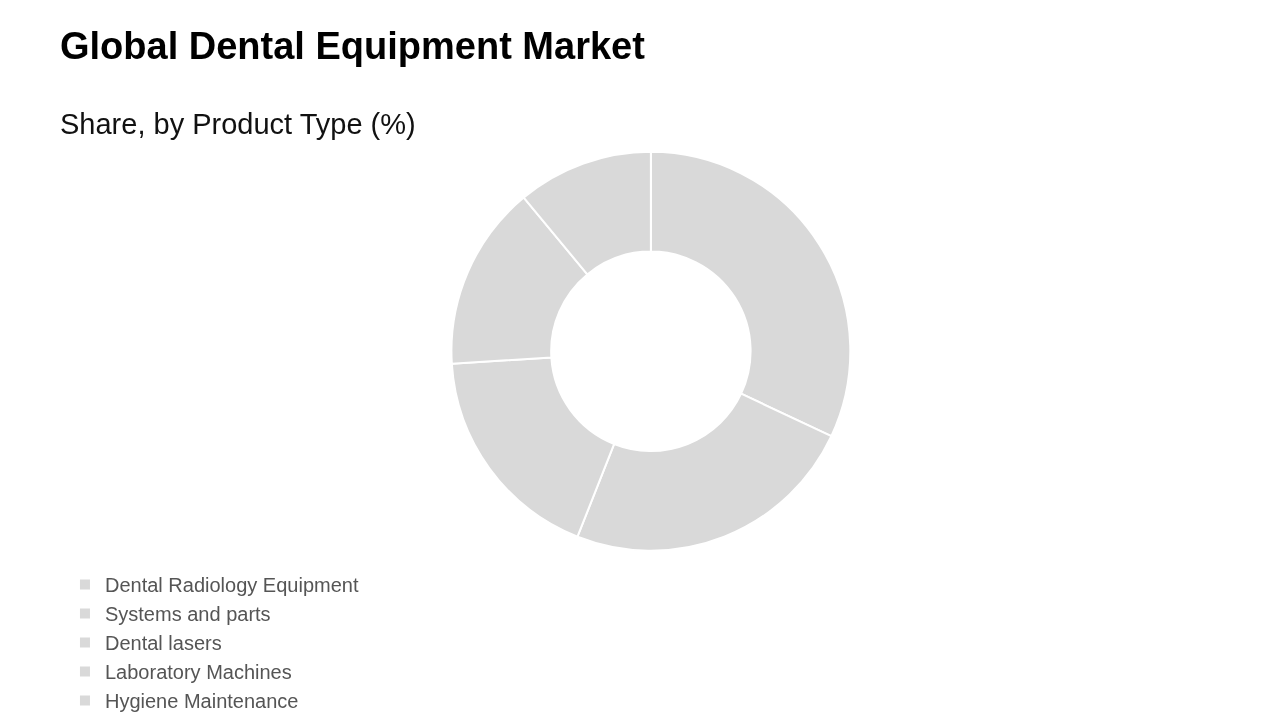  Describe the element at coordinates (187, 614) in the screenshot. I see `legend-label: Systems and parts` at that location.